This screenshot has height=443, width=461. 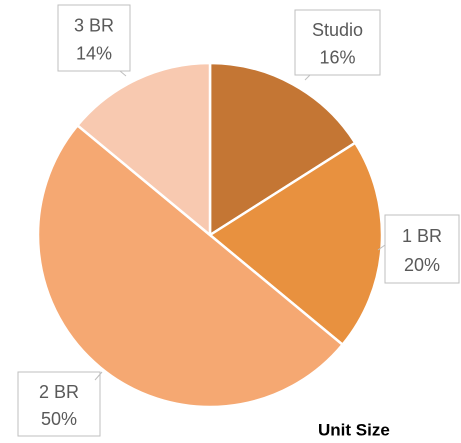 I want to click on value-label: 14%, so click(x=94, y=53).